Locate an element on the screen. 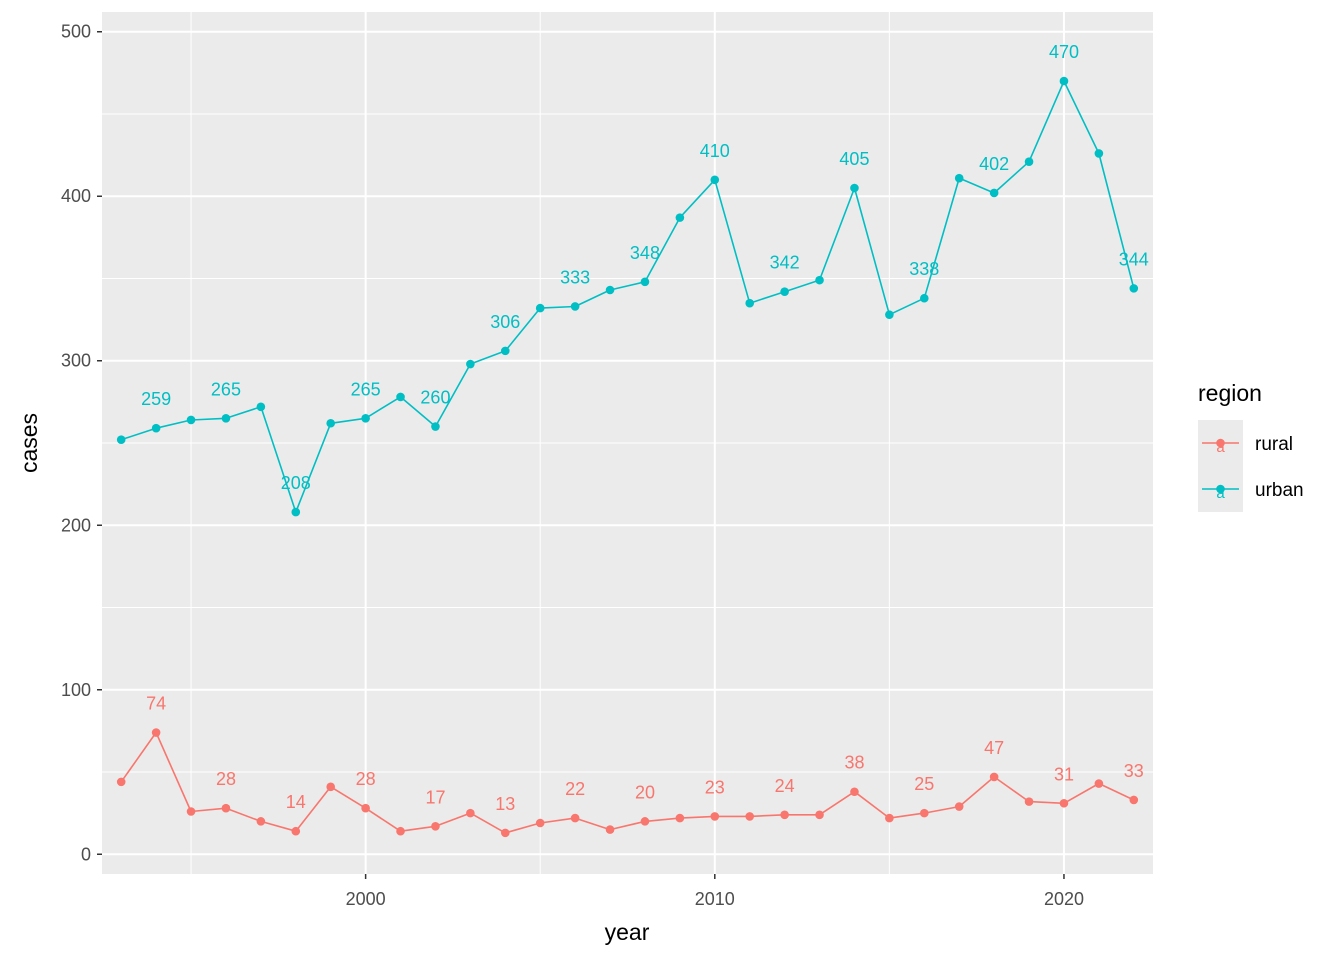 The width and height of the screenshot is (1344, 960). data-label-rural: 14 is located at coordinates (296, 802).